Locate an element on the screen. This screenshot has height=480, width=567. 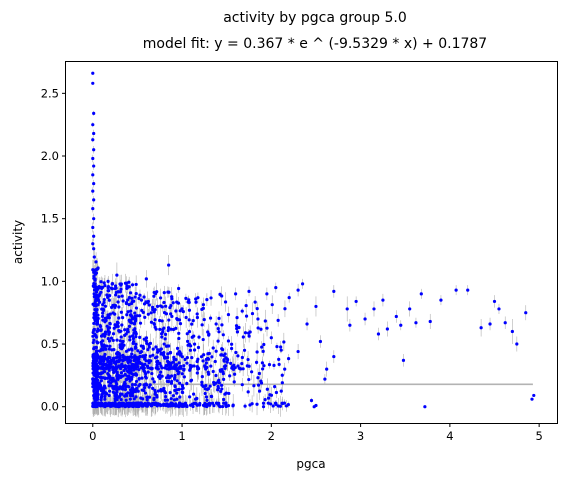
x-tick-label: 3 is located at coordinates (360, 436).